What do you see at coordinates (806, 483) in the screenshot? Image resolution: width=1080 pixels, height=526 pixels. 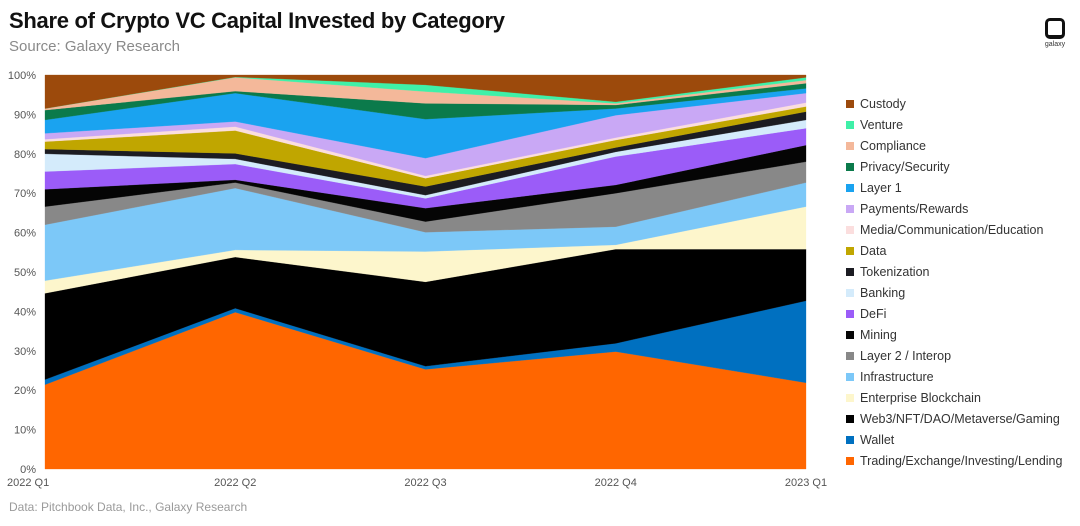 I see `x-tick-label: 2023 Q1` at bounding box center [806, 483].